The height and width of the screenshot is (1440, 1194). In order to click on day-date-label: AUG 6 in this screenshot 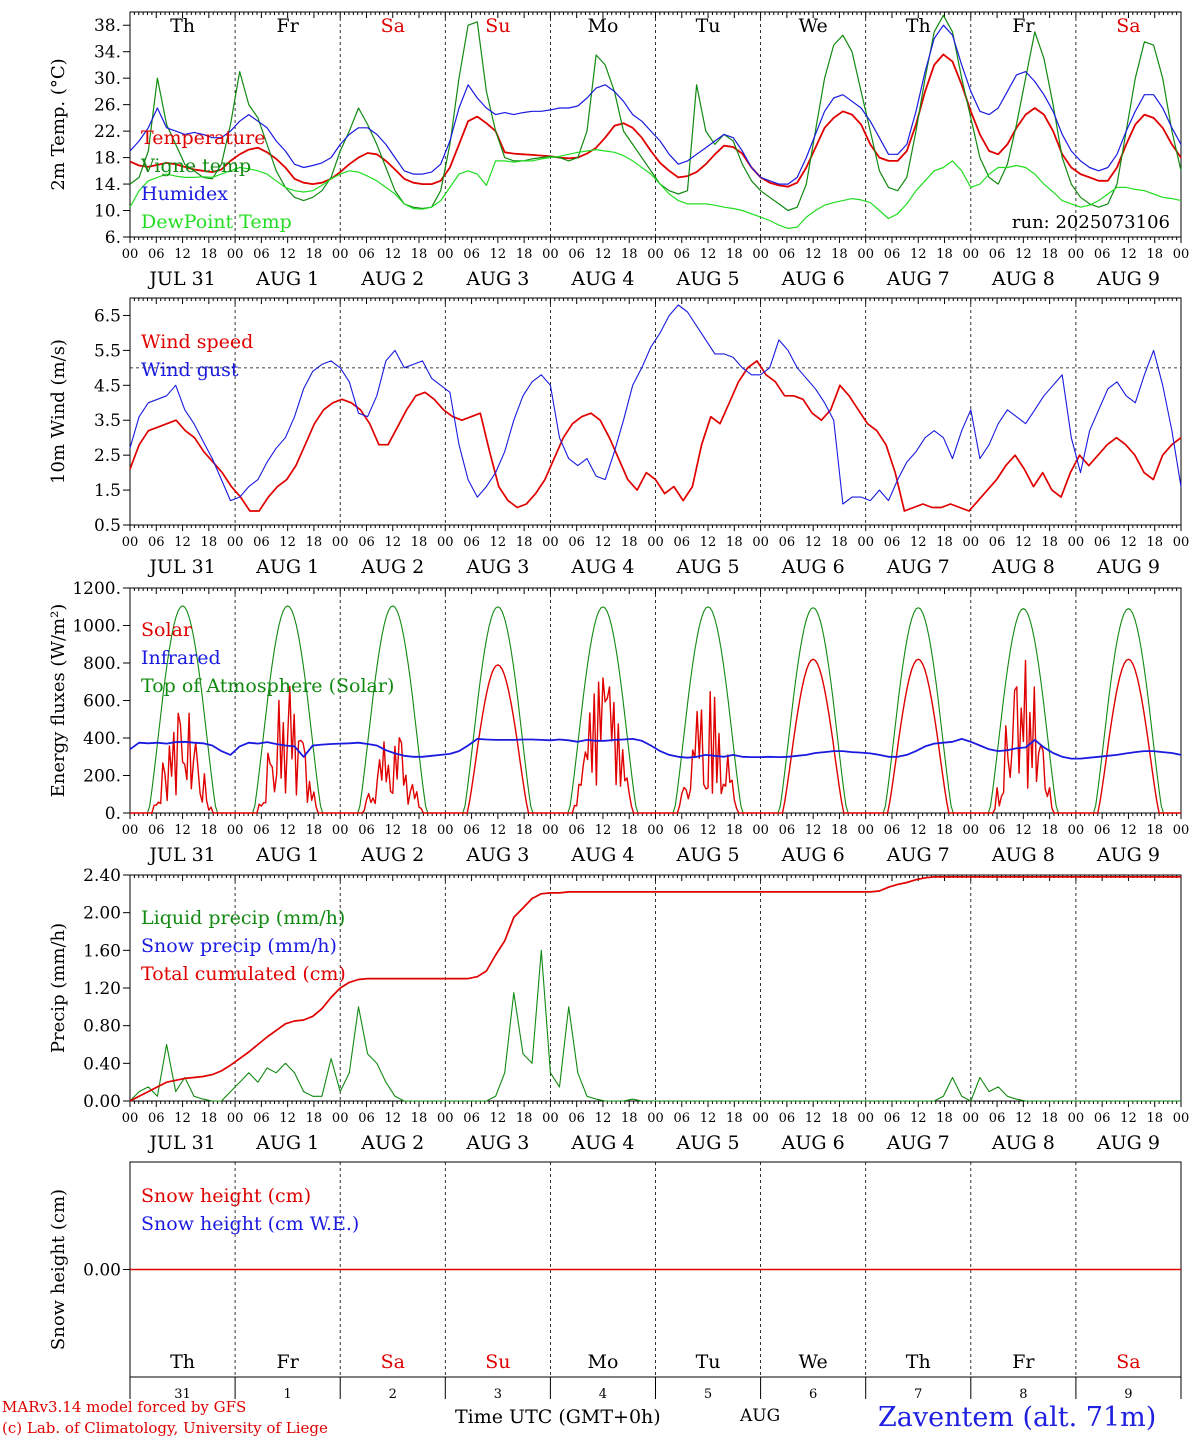, I will do `click(813, 567)`.